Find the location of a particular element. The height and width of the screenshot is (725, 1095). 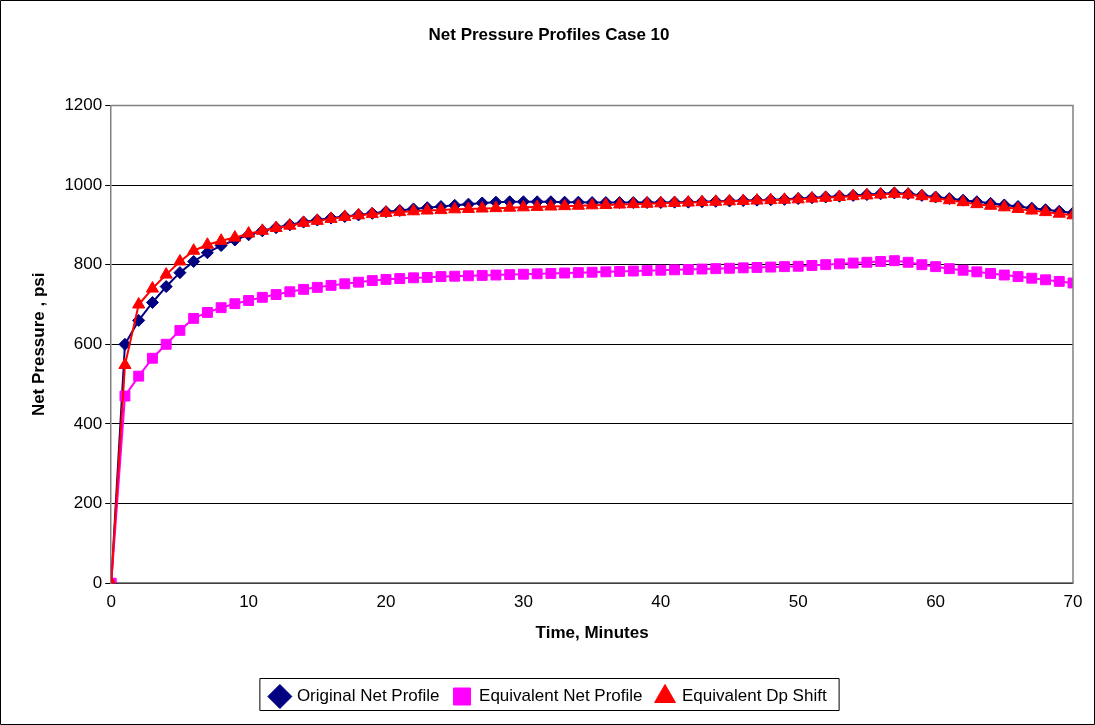

chart-title: Net Pressure Profiles Case 10 is located at coordinates (549, 34).